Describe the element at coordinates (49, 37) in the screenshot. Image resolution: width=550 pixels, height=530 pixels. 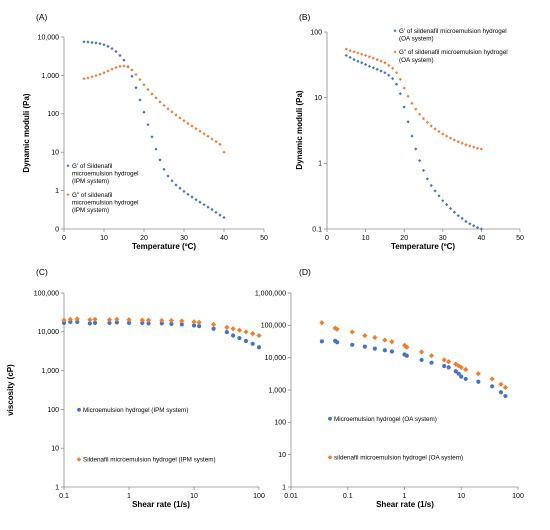
I see `y-tick-label: 10,000` at that location.